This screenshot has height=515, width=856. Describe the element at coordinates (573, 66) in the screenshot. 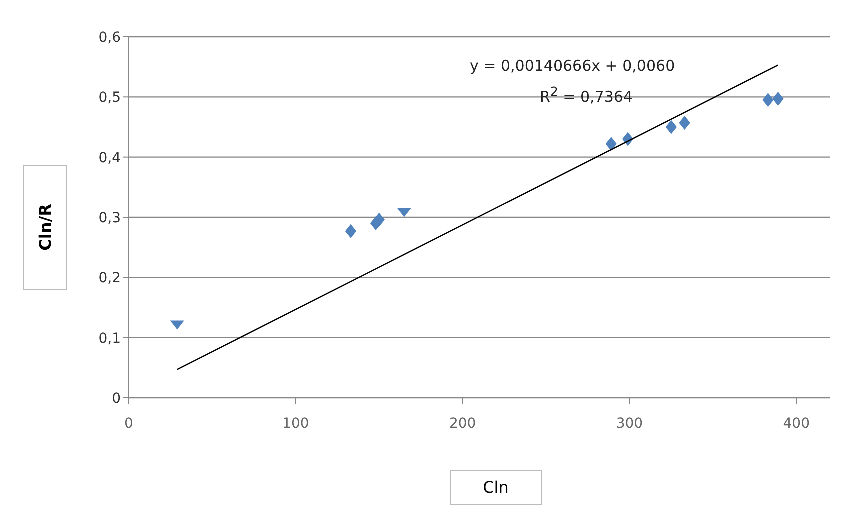

I see `annotation: y = 0,00140666x + 0,0060` at that location.